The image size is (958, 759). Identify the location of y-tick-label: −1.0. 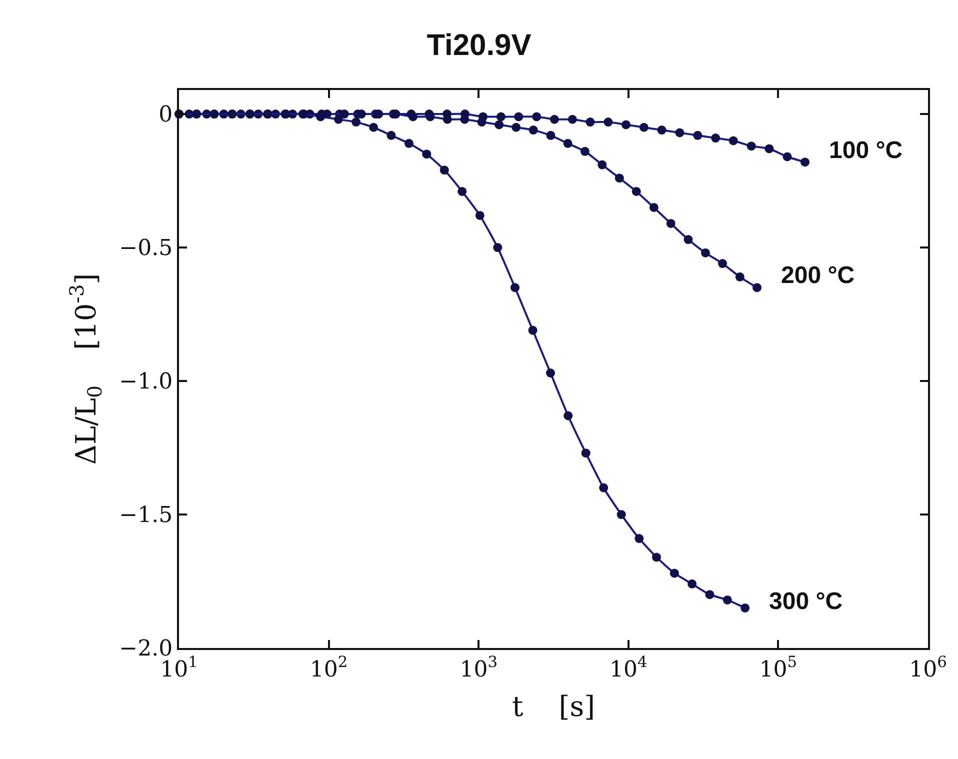
(146, 382).